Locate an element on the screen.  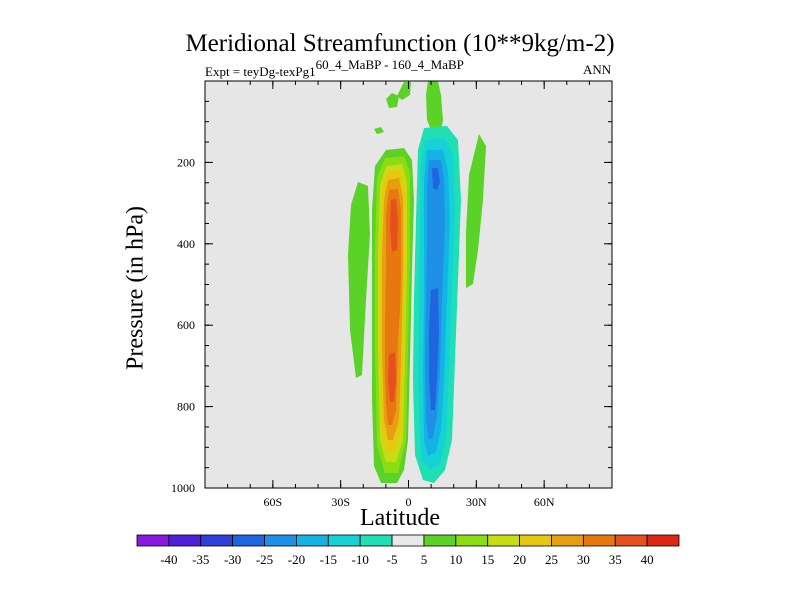
y-tick-label: 800 is located at coordinates (186, 407).